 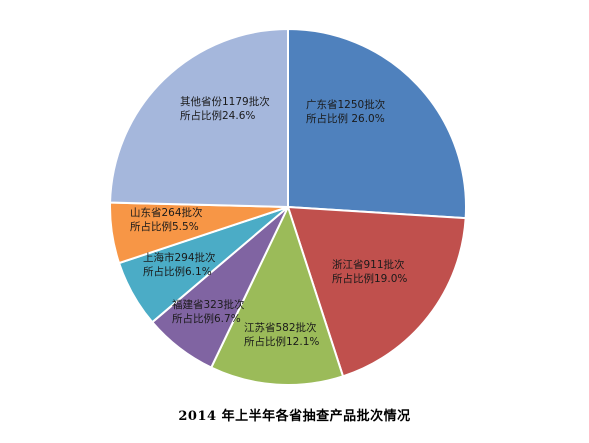 I want to click on slice-label-line1: 浙江省911批次, so click(x=368, y=264).